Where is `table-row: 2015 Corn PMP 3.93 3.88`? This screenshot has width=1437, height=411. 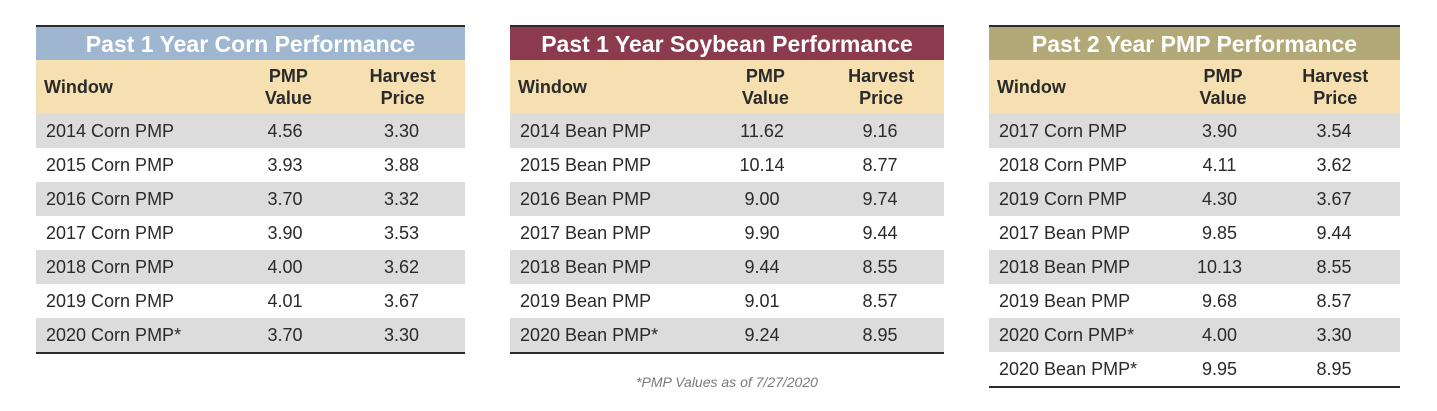
table-row: 2015 Corn PMP 3.93 3.88 is located at coordinates (250, 165).